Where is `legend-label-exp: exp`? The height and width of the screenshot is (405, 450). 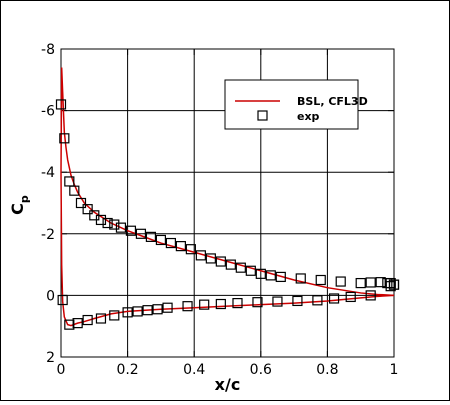 legend-label-exp: exp is located at coordinates (308, 116).